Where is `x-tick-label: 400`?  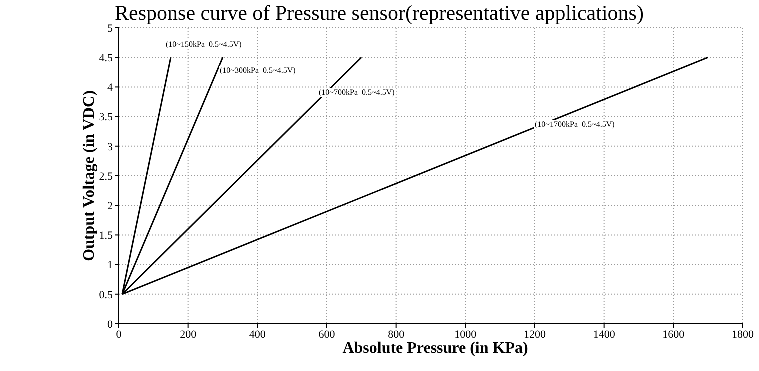 x-tick-label: 400 is located at coordinates (257, 334).